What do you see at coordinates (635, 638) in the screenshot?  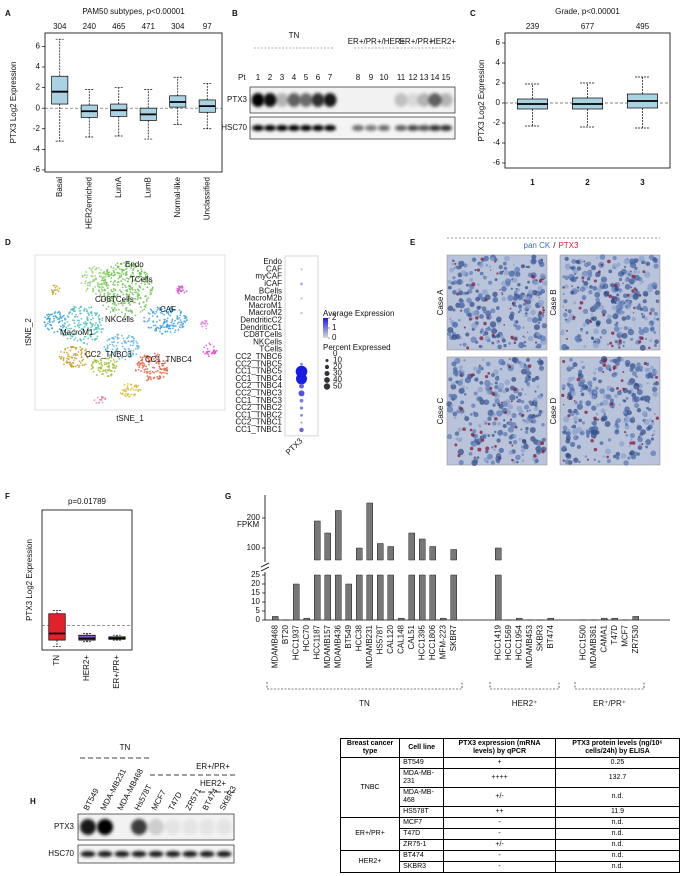 I see `x-tick-label: ZR7530` at bounding box center [635, 638].